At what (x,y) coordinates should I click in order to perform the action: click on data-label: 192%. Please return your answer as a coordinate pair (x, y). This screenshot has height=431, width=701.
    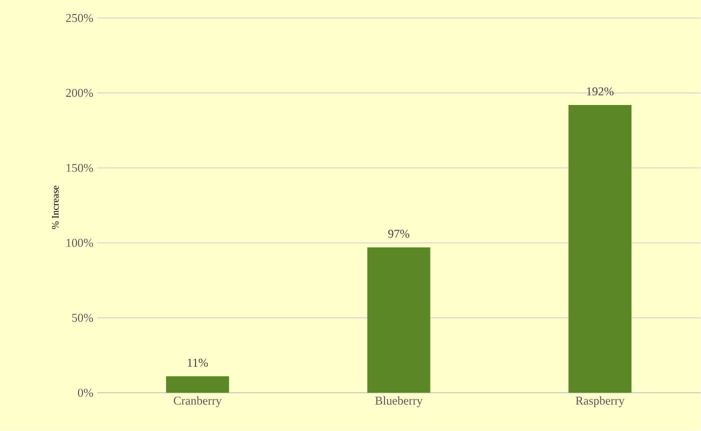
    Looking at the image, I should click on (600, 91).